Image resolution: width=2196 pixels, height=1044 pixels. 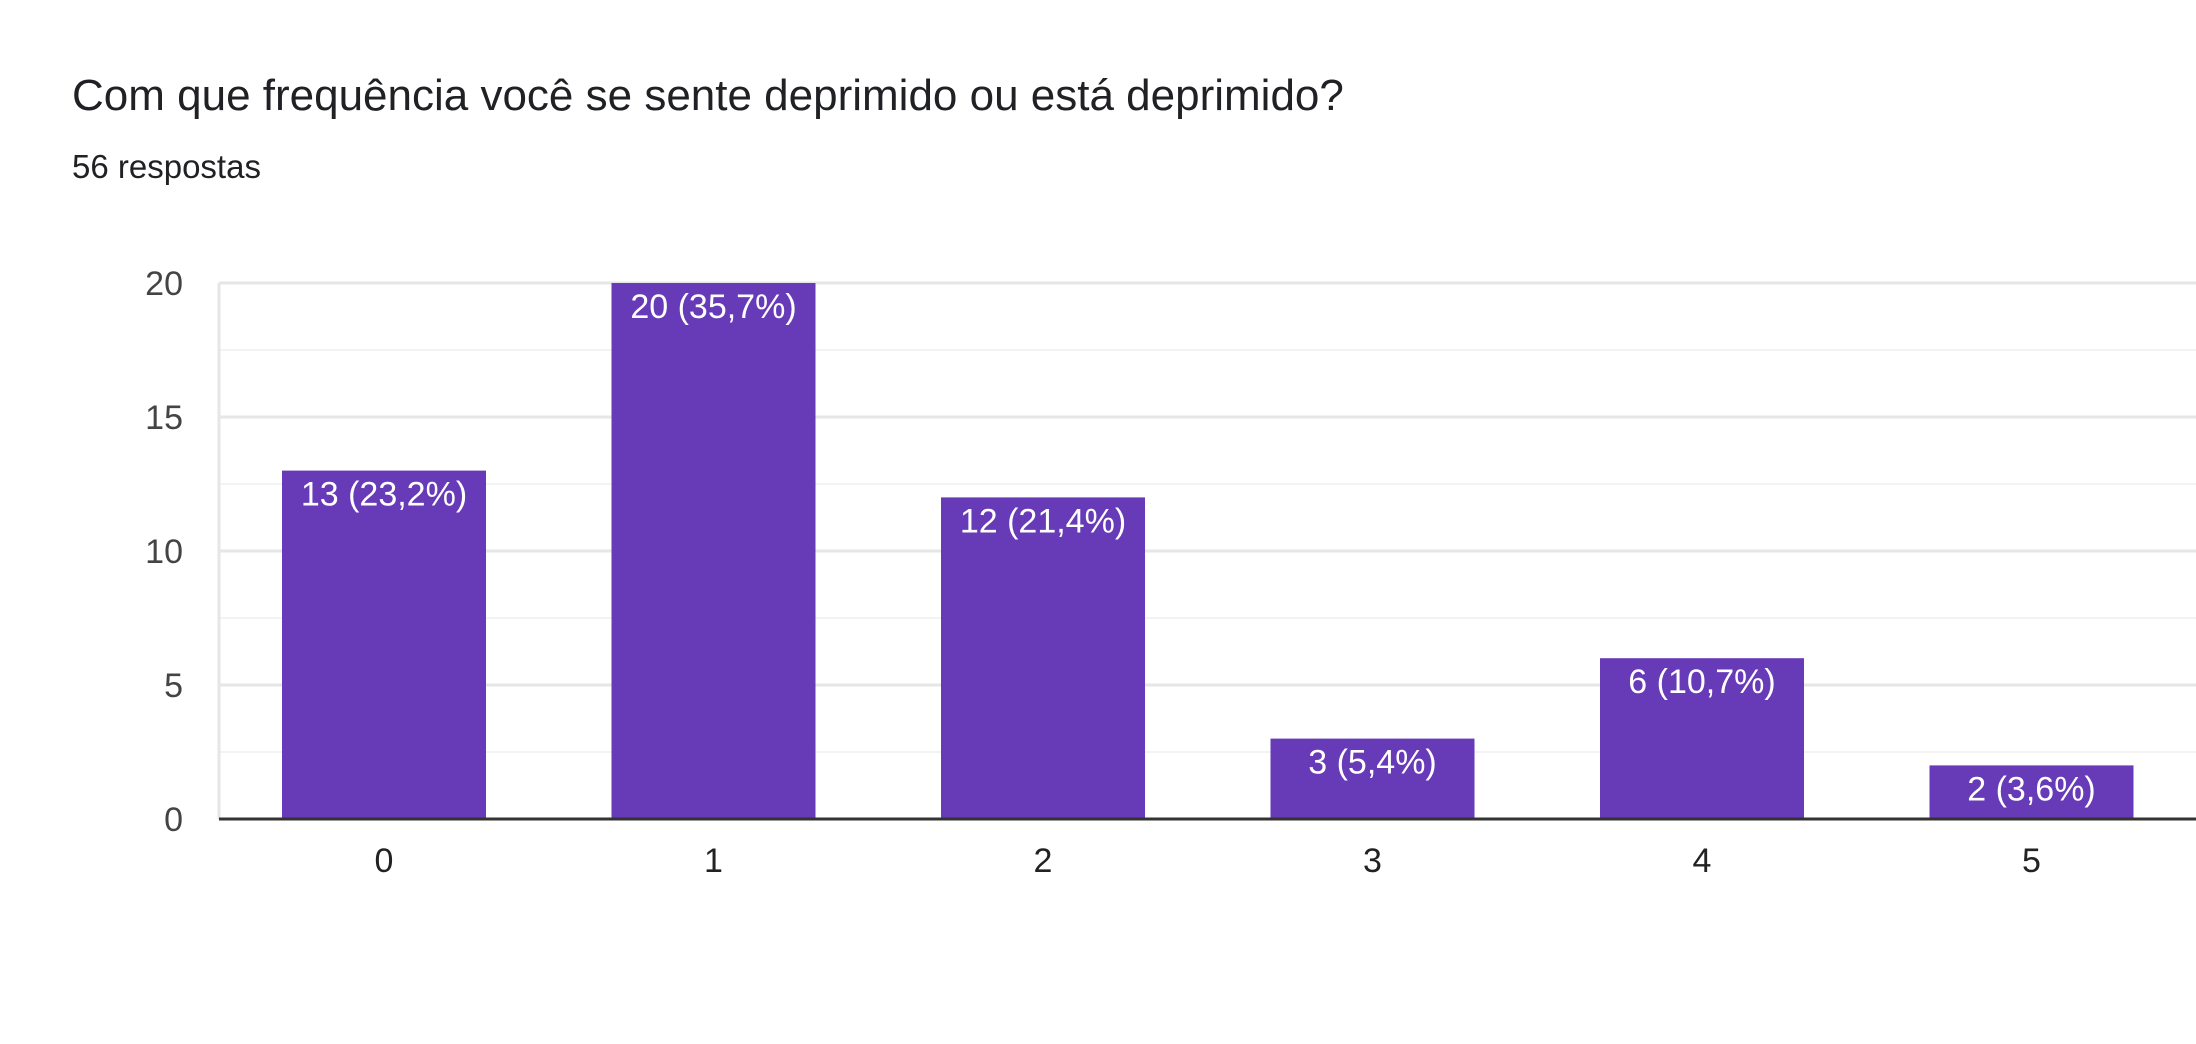 I want to click on x-tick-label: 1, so click(x=713, y=861).